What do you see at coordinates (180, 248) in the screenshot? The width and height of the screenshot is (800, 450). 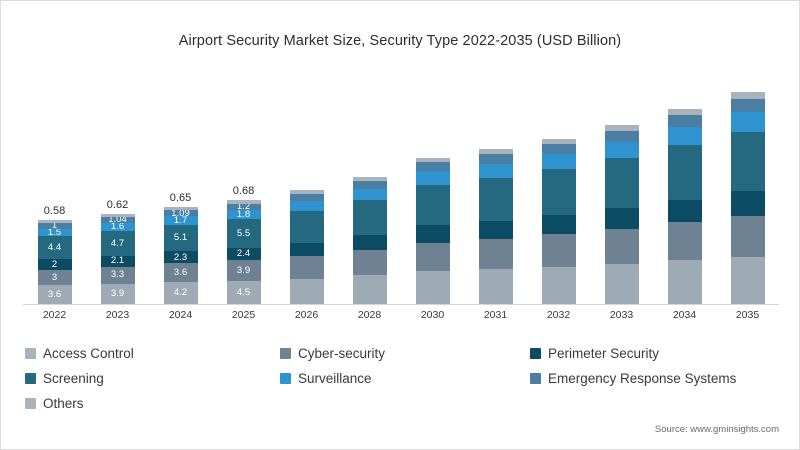 I see `bar-column: 4.2 3.6 2.3 5.1 1.7 1.09 0.65` at bounding box center [180, 248].